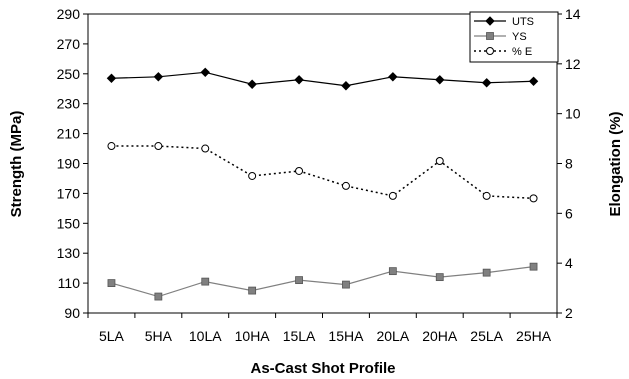 The image size is (629, 379). Describe the element at coordinates (490, 21) in the screenshot. I see `legend-marker-uts` at that location.